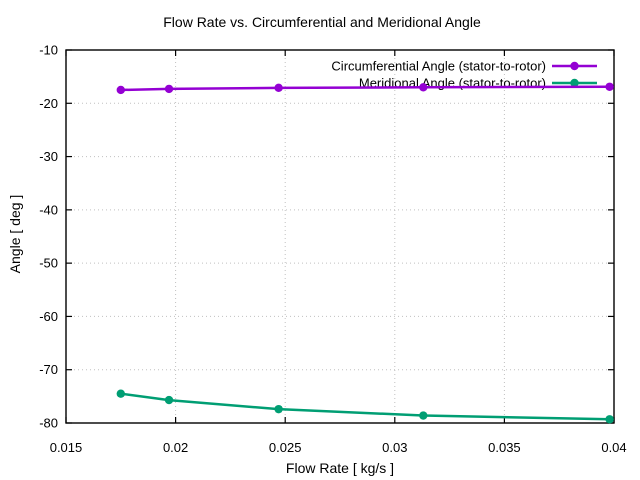  Describe the element at coordinates (48, 369) in the screenshot. I see `y-tick-label: -70` at that location.